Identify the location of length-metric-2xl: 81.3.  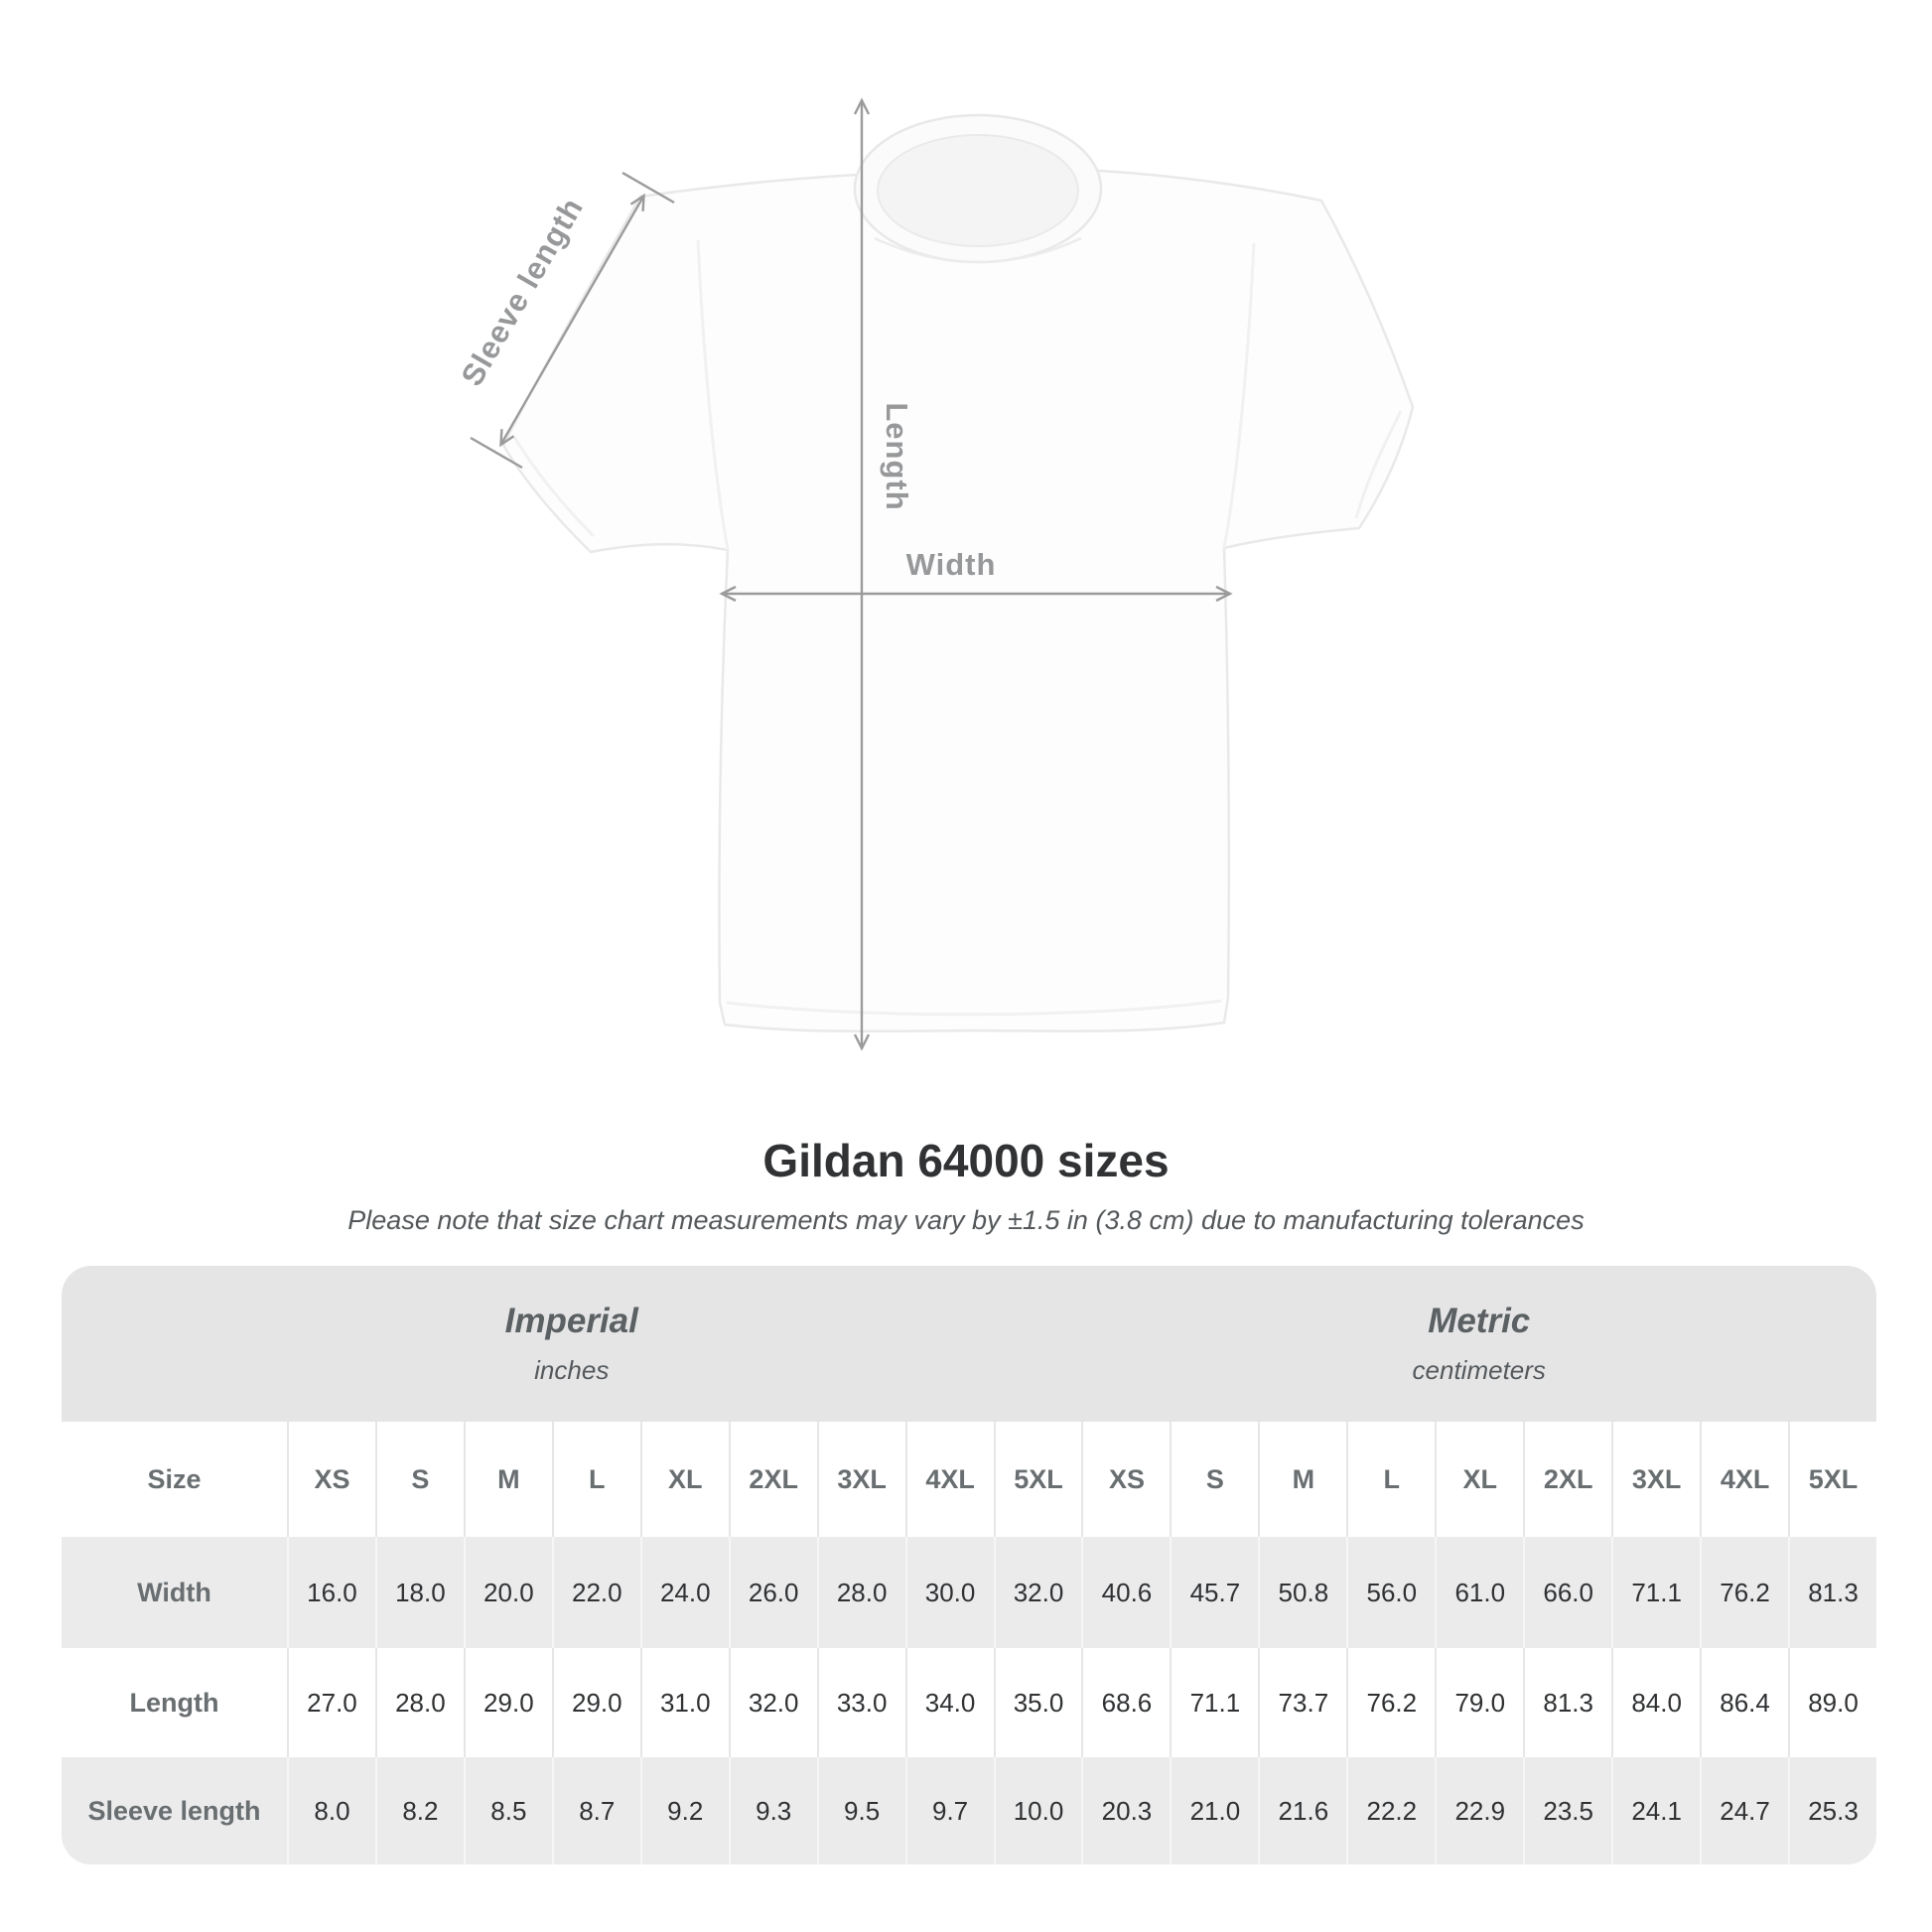
(1568, 1703).